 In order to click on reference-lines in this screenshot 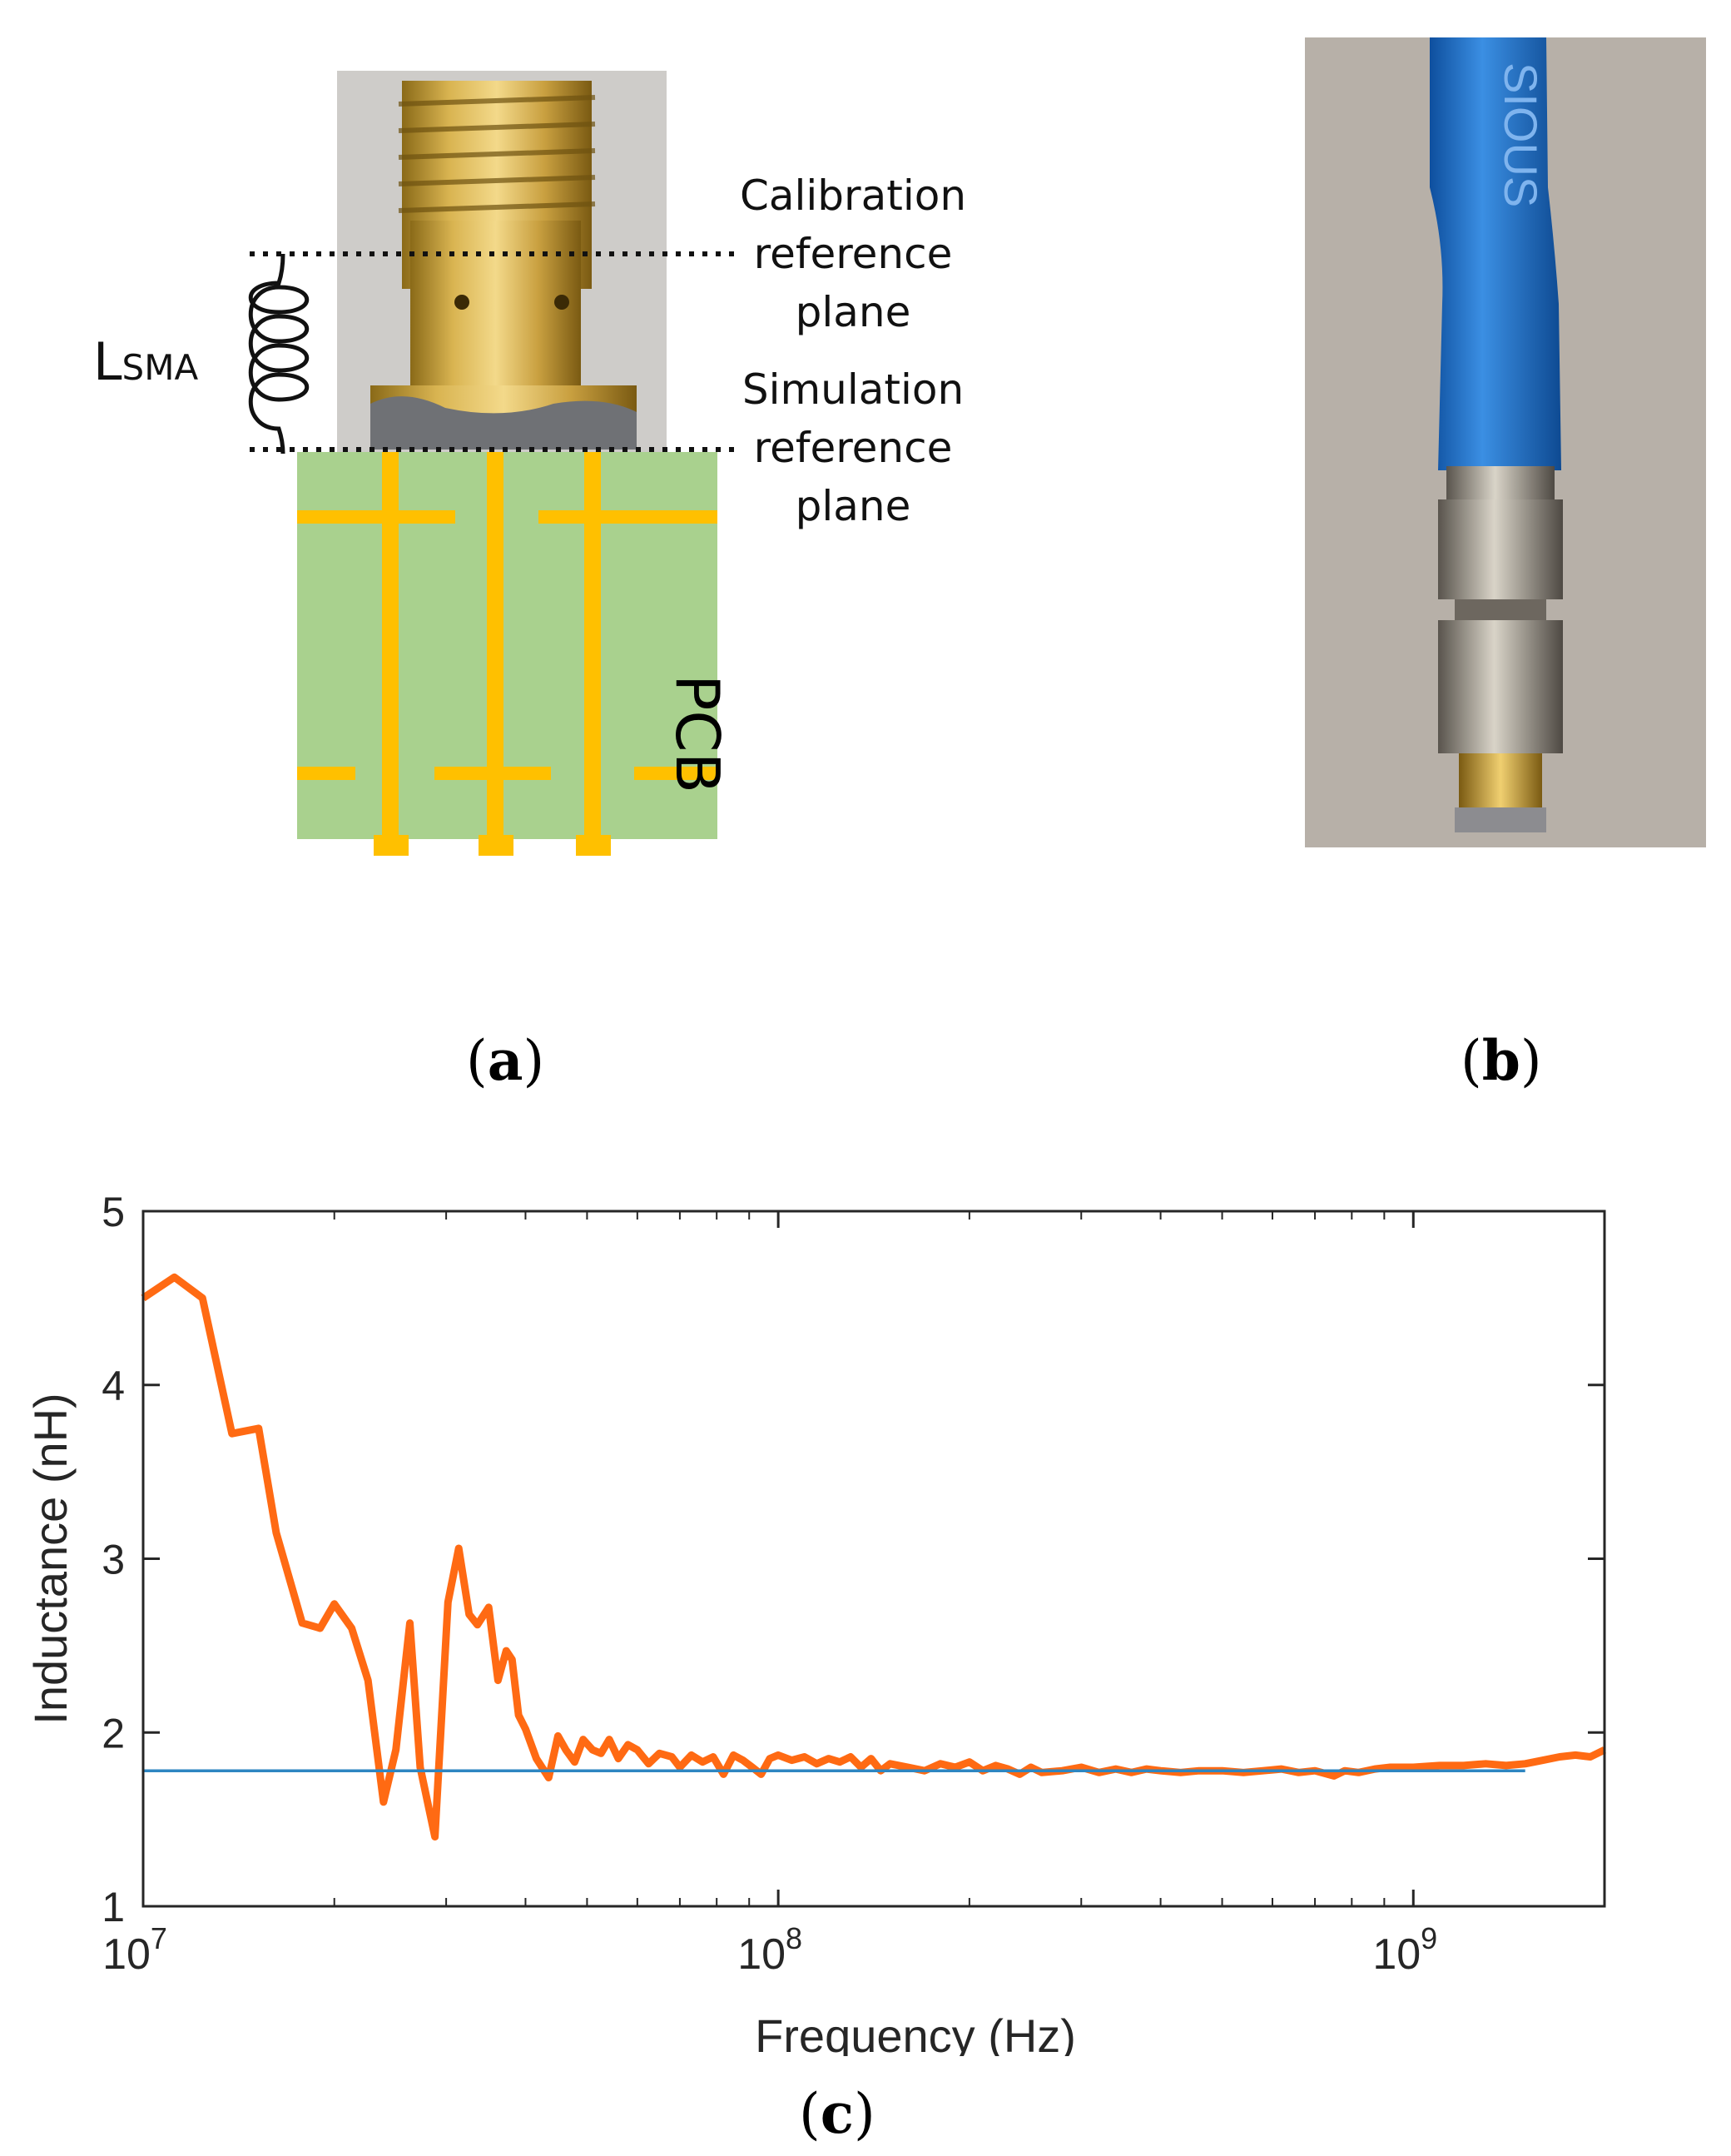, I will do `click(493, 351)`.